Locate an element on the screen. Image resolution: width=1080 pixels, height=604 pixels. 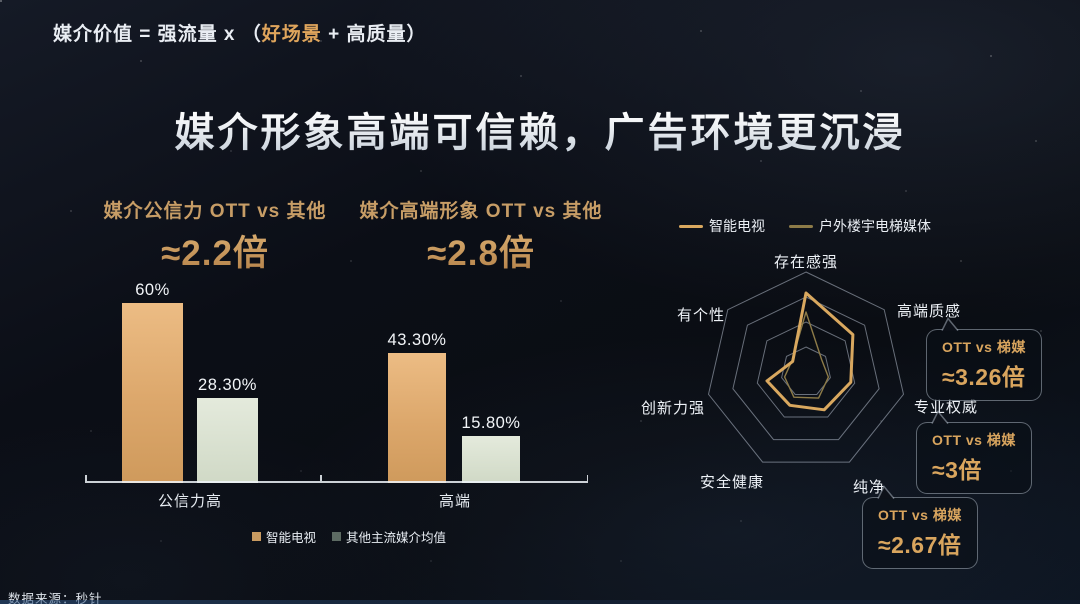
radar-chart is located at coordinates (806, 367).